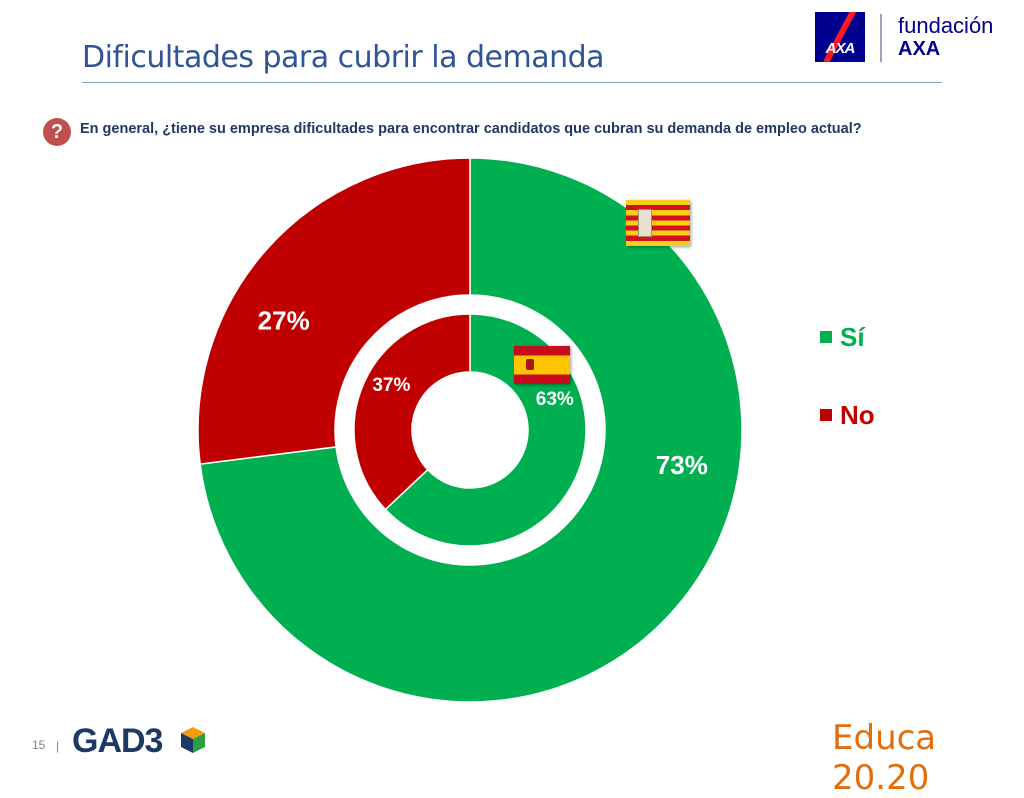  I want to click on question-mark-icon: ?, so click(57, 132).